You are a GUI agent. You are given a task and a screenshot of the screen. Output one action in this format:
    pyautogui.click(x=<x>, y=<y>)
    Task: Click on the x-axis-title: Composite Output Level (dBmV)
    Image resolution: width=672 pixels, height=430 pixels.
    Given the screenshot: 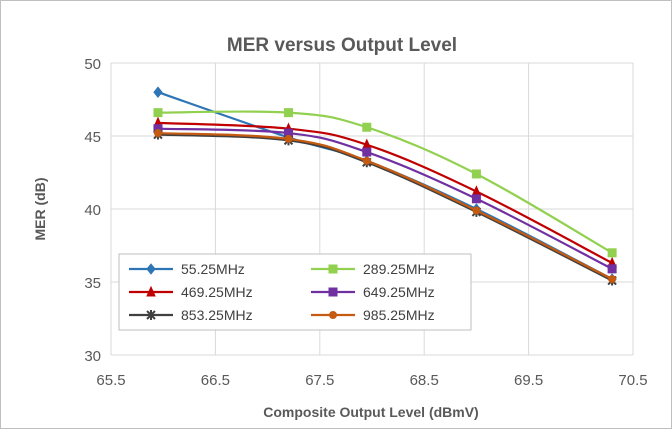 What is the action you would take?
    pyautogui.click(x=370, y=412)
    